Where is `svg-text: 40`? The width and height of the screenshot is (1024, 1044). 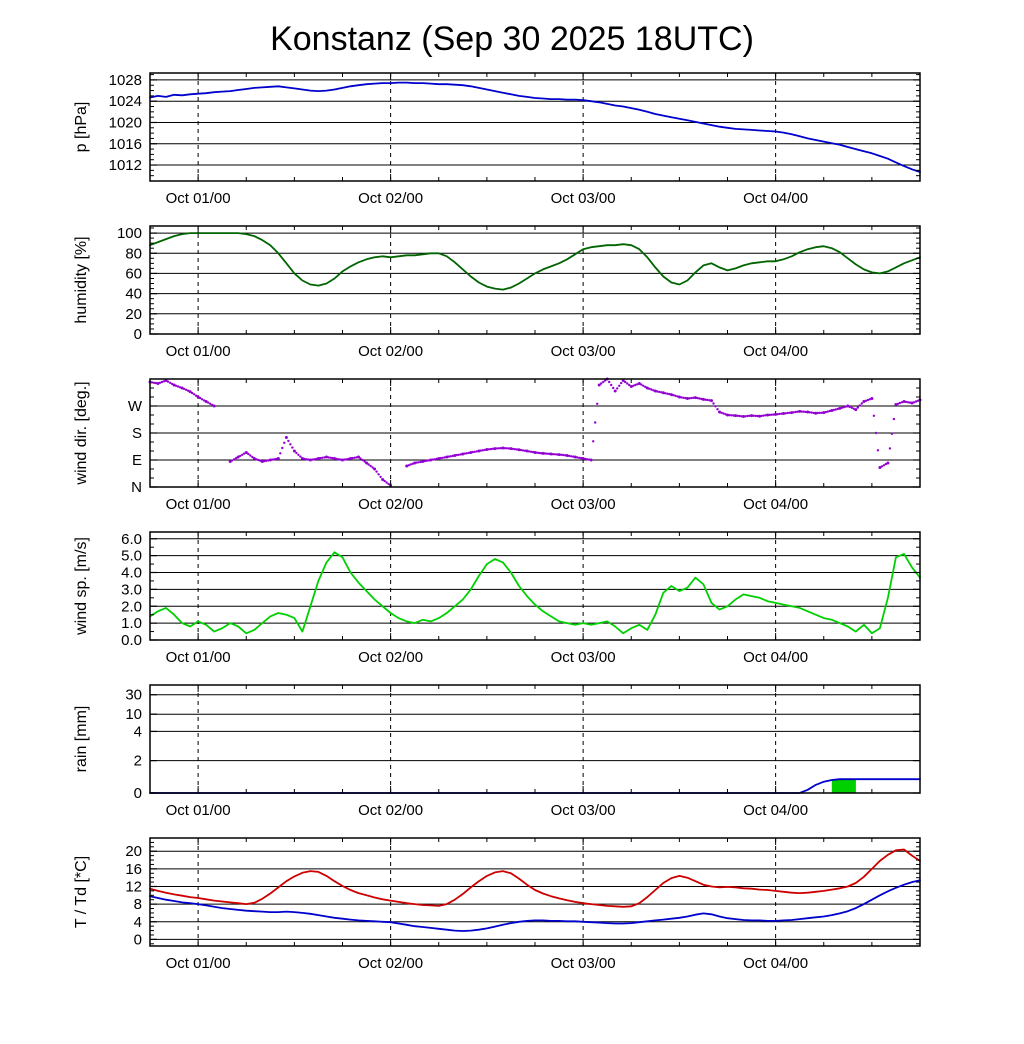 svg-text: 40 is located at coordinates (133, 294).